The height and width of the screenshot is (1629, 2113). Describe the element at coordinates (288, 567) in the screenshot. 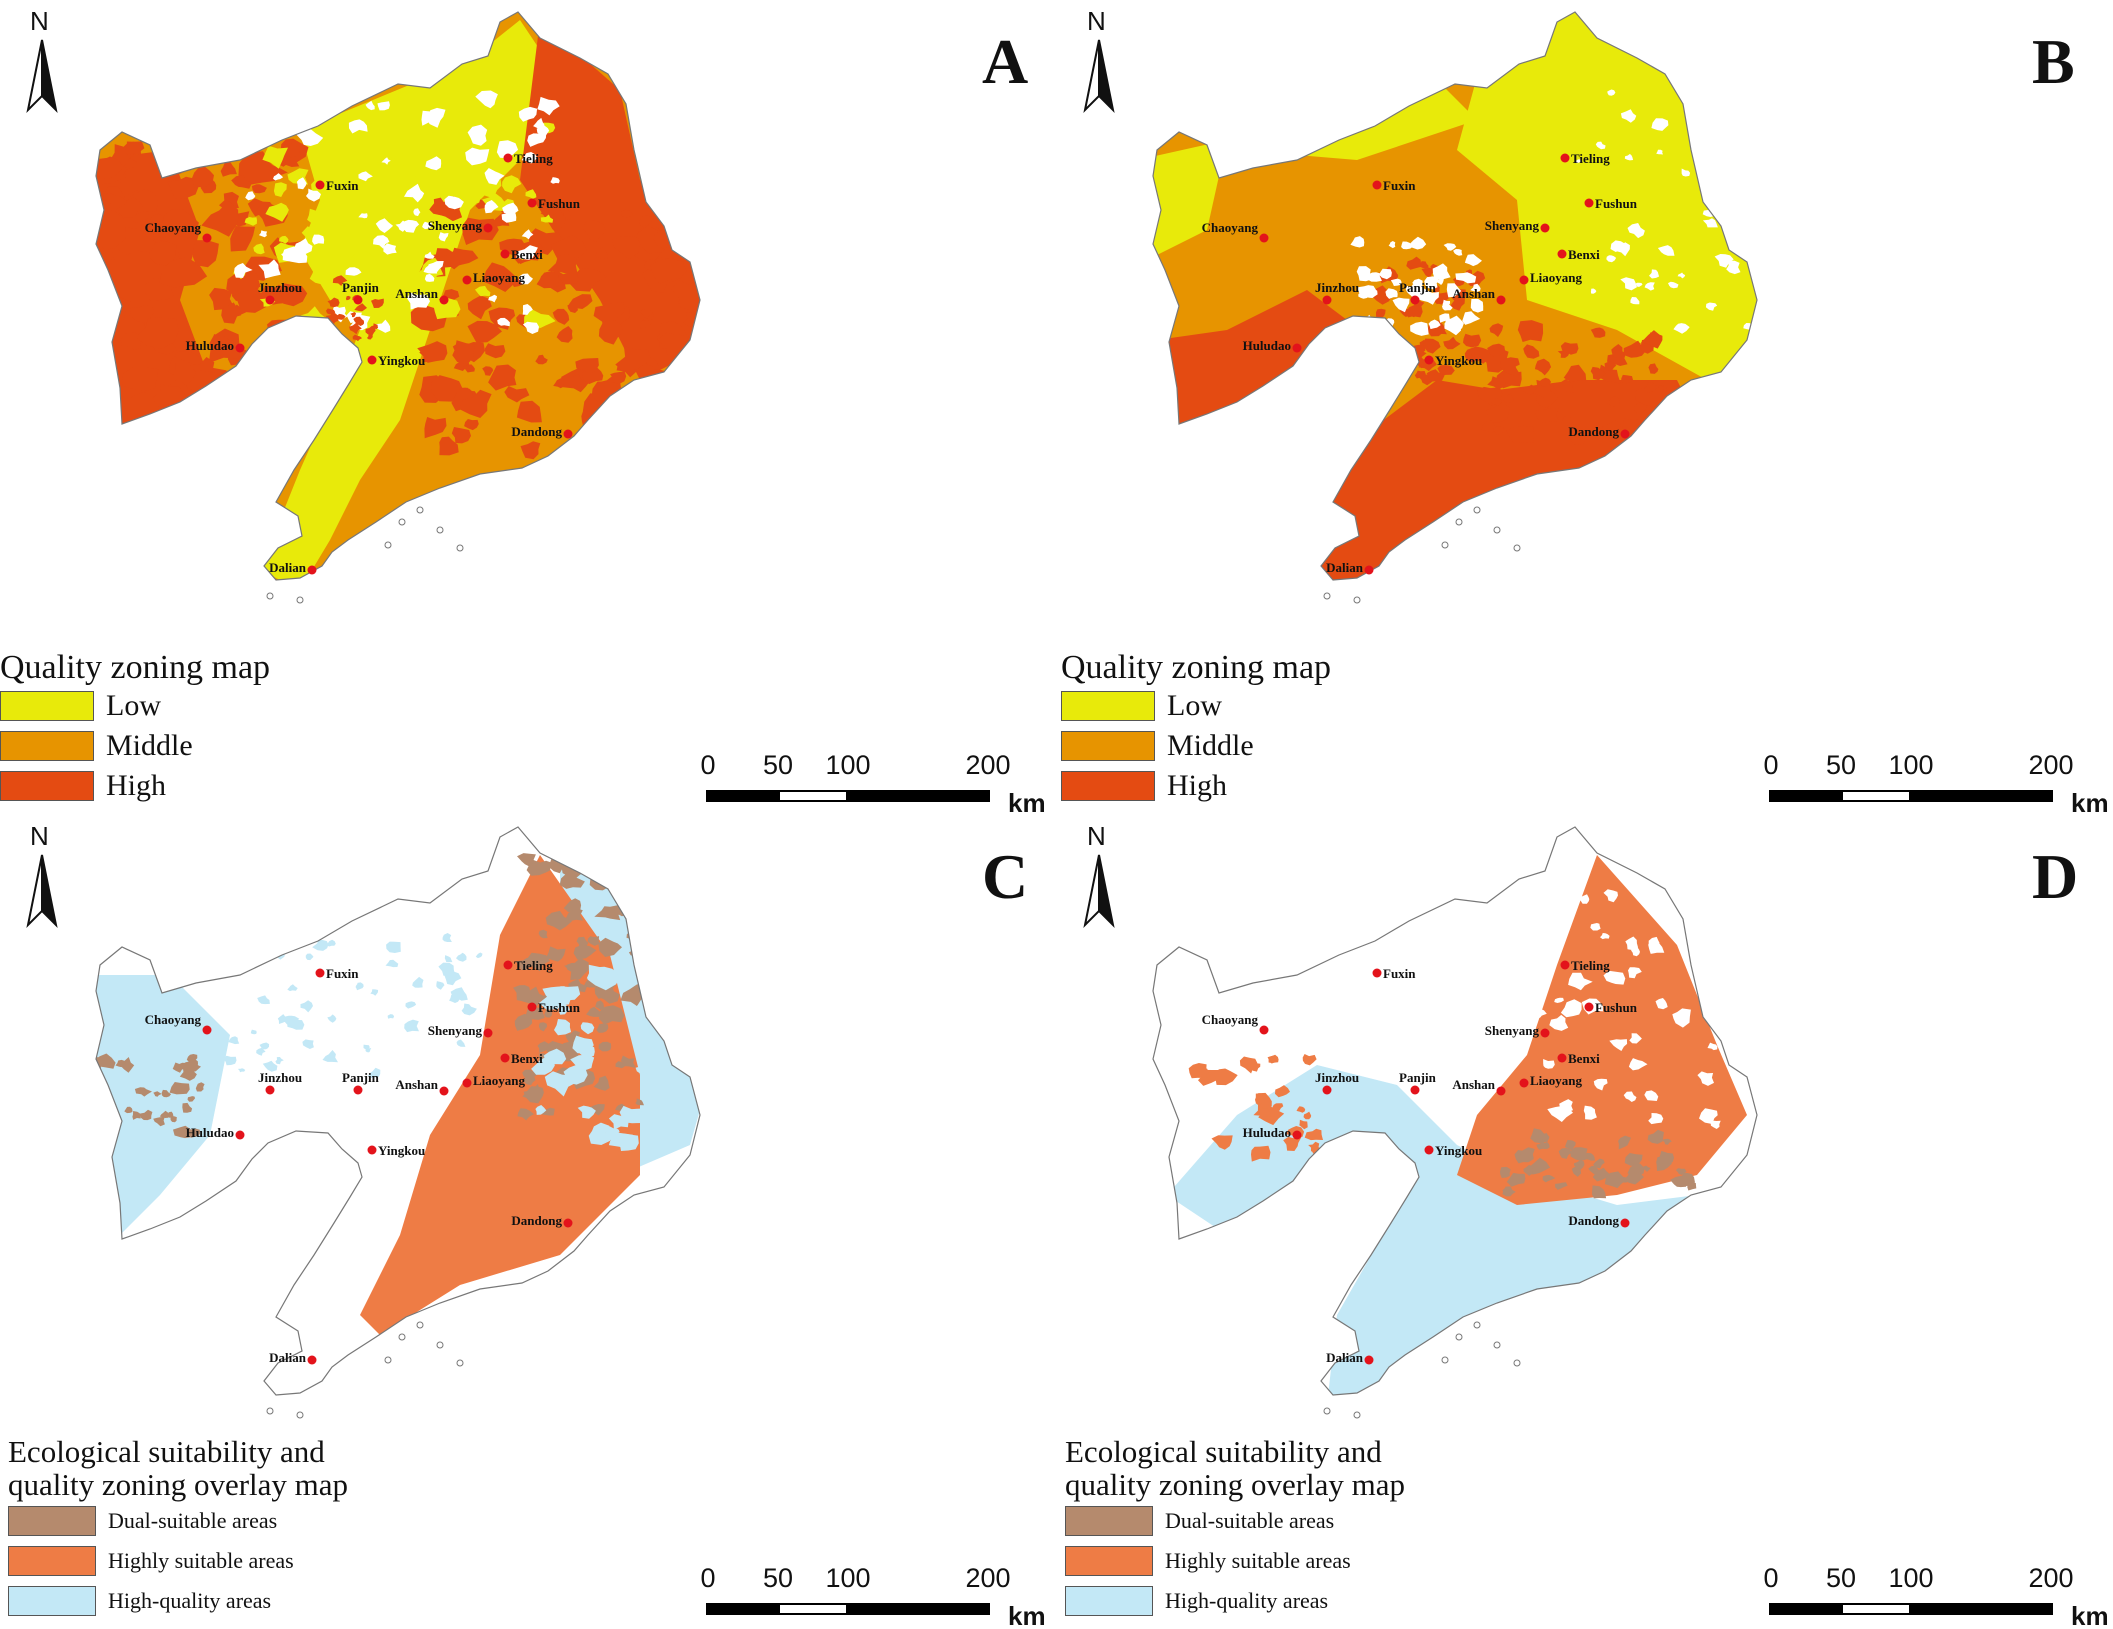

I see `city-label: Dalian` at that location.